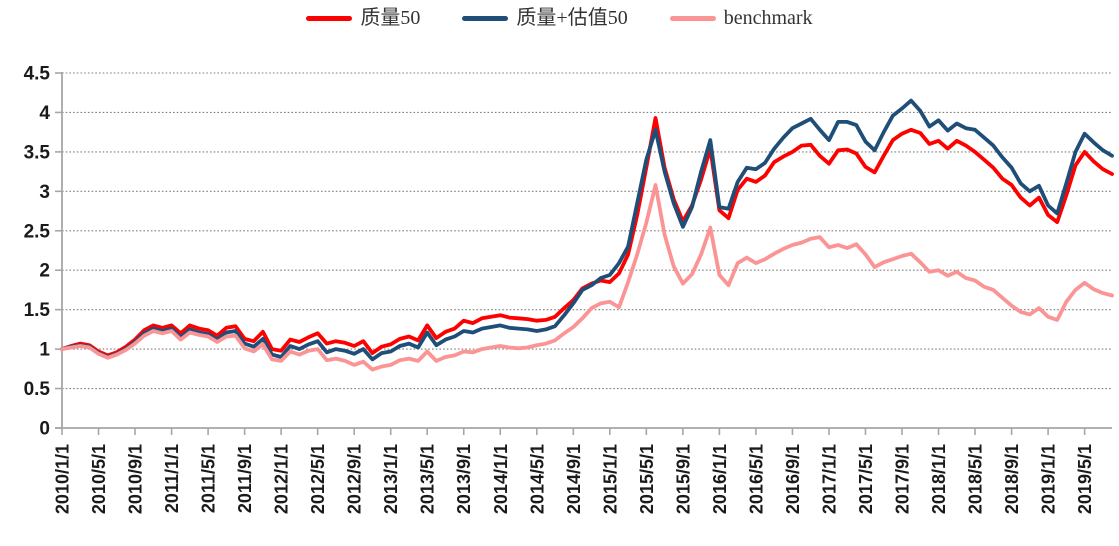 The image size is (1119, 546). What do you see at coordinates (647, 479) in the screenshot?
I see `x-tick-label: 2015/5/1` at bounding box center [647, 479].